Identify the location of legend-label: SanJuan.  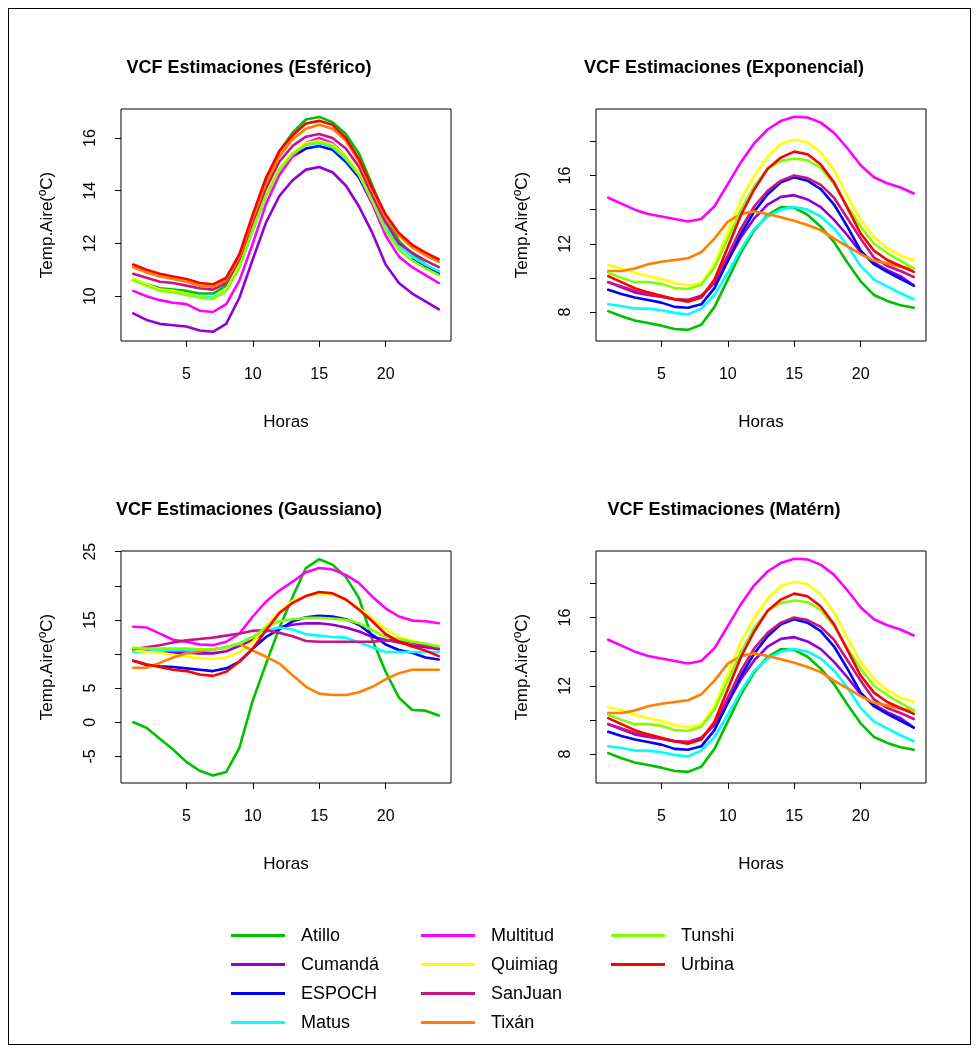
(527, 993).